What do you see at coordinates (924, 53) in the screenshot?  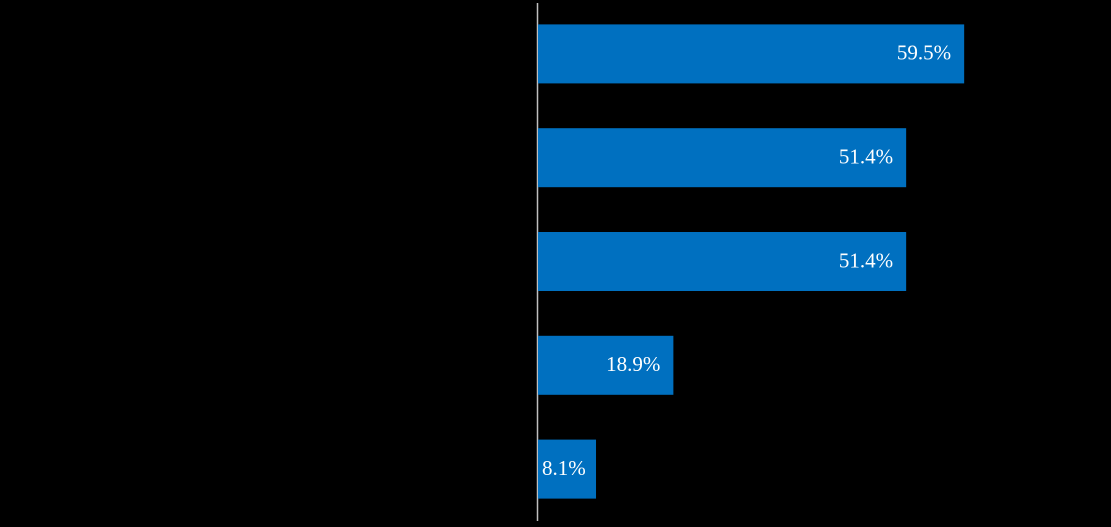 I see `value-label: 59.5%` at bounding box center [924, 53].